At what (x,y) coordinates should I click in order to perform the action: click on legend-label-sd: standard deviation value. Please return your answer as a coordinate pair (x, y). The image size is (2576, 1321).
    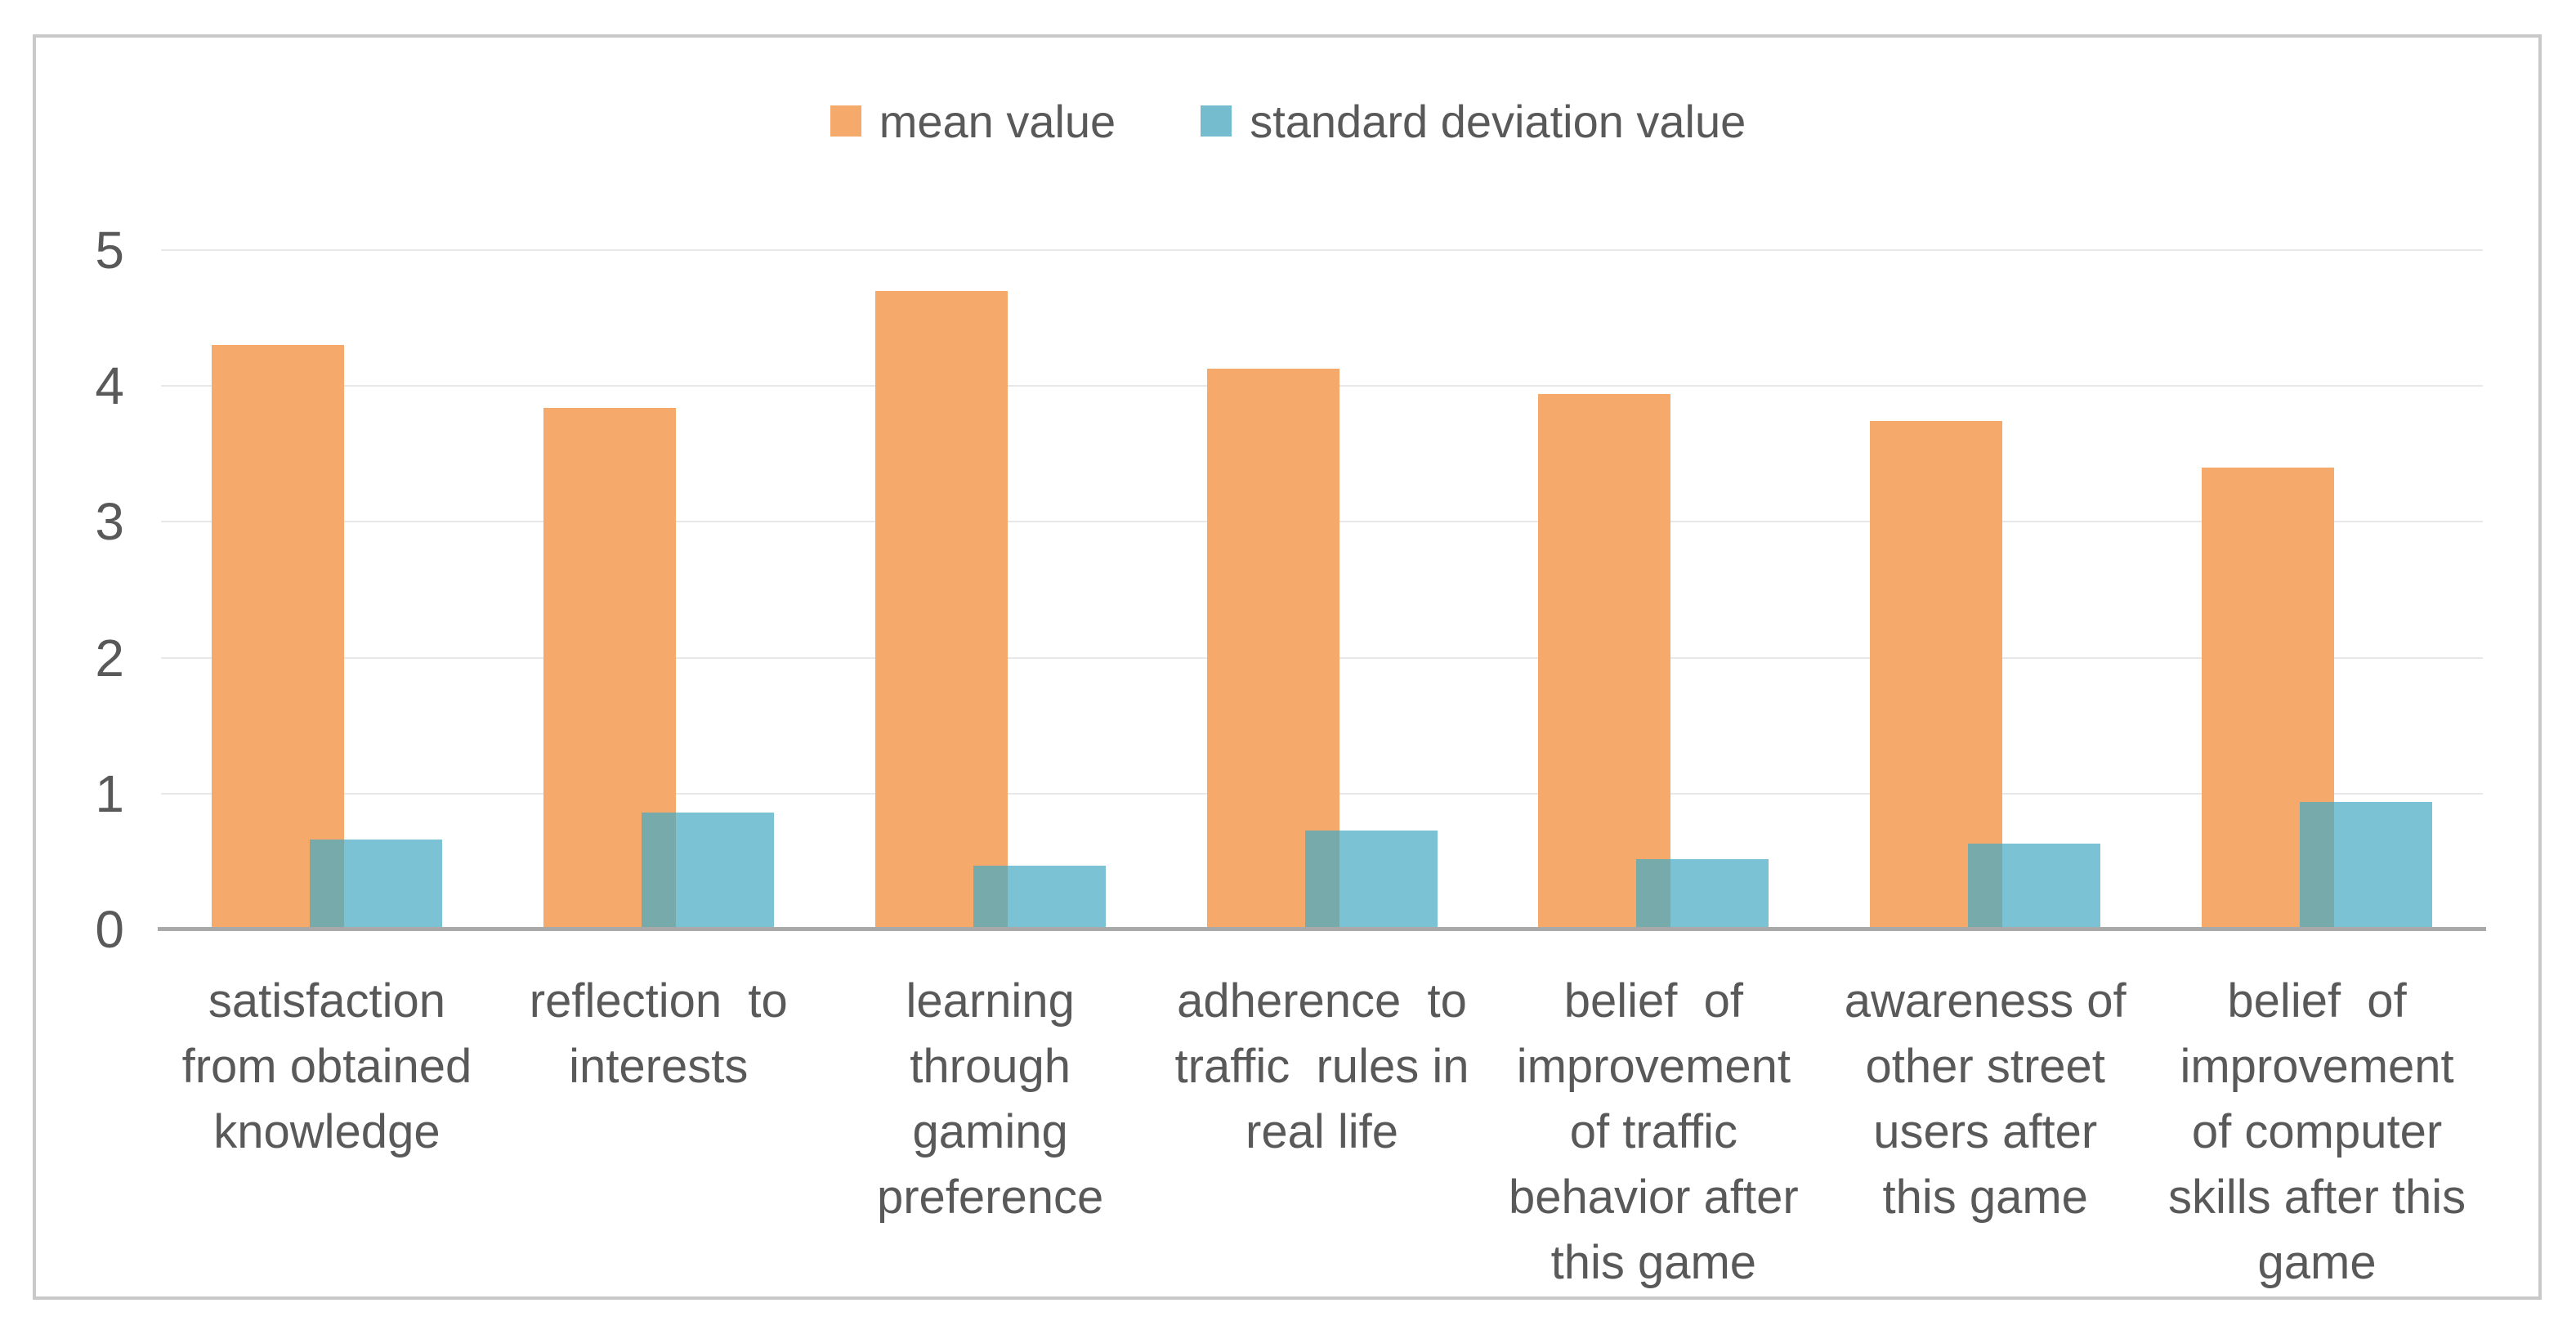
    Looking at the image, I should click on (1498, 121).